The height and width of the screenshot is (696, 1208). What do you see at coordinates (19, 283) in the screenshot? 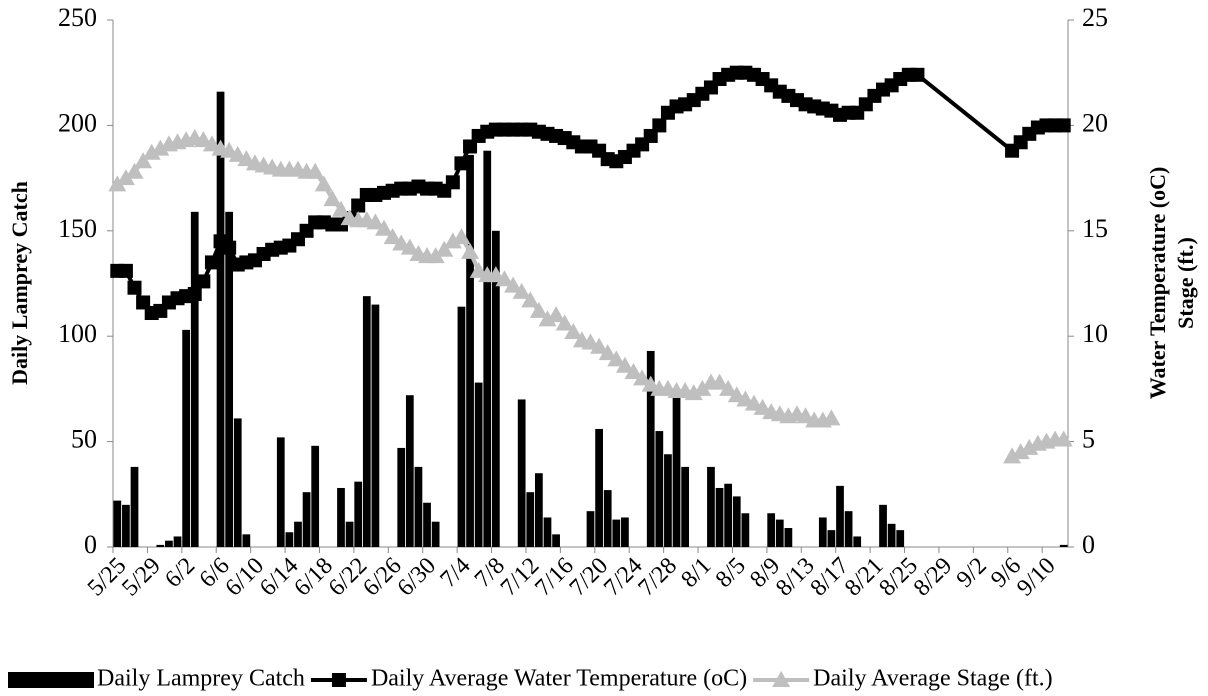
I see `y-axis-label: Daily Lamprey Catch` at bounding box center [19, 283].